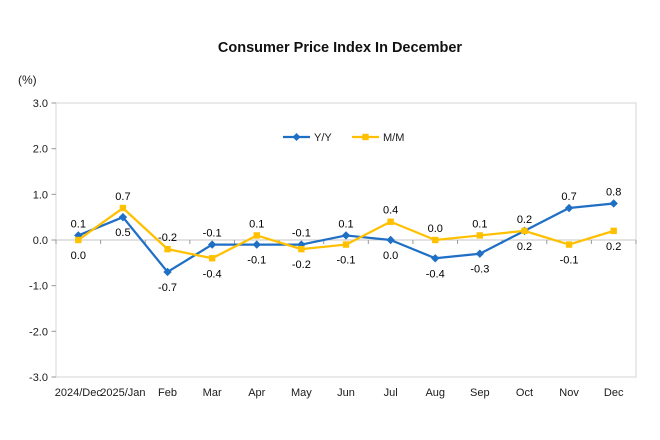 This screenshot has height=440, width=660. What do you see at coordinates (569, 393) in the screenshot?
I see `x-tick-label: Nov` at bounding box center [569, 393].